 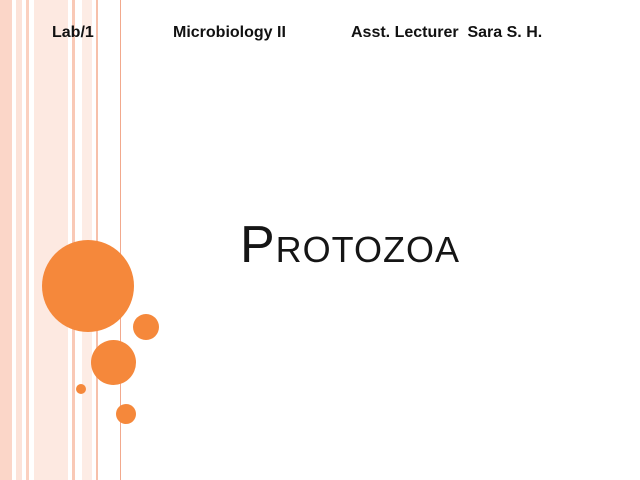 I want to click on decorative-circle-large, so click(x=88, y=286).